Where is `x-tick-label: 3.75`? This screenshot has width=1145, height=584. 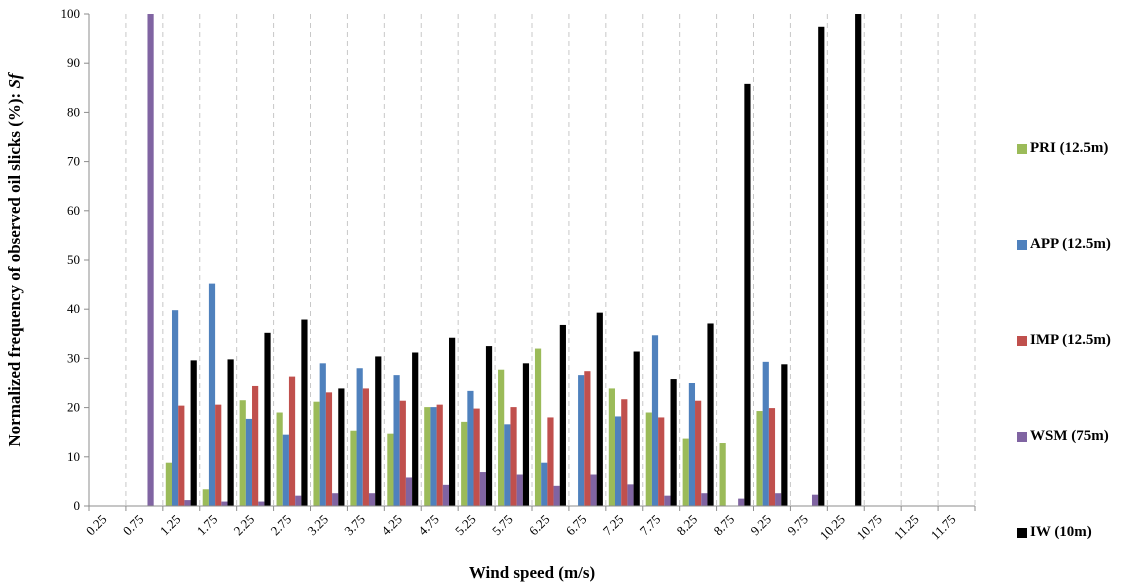 x-tick-label: 3.75 is located at coordinates (354, 525).